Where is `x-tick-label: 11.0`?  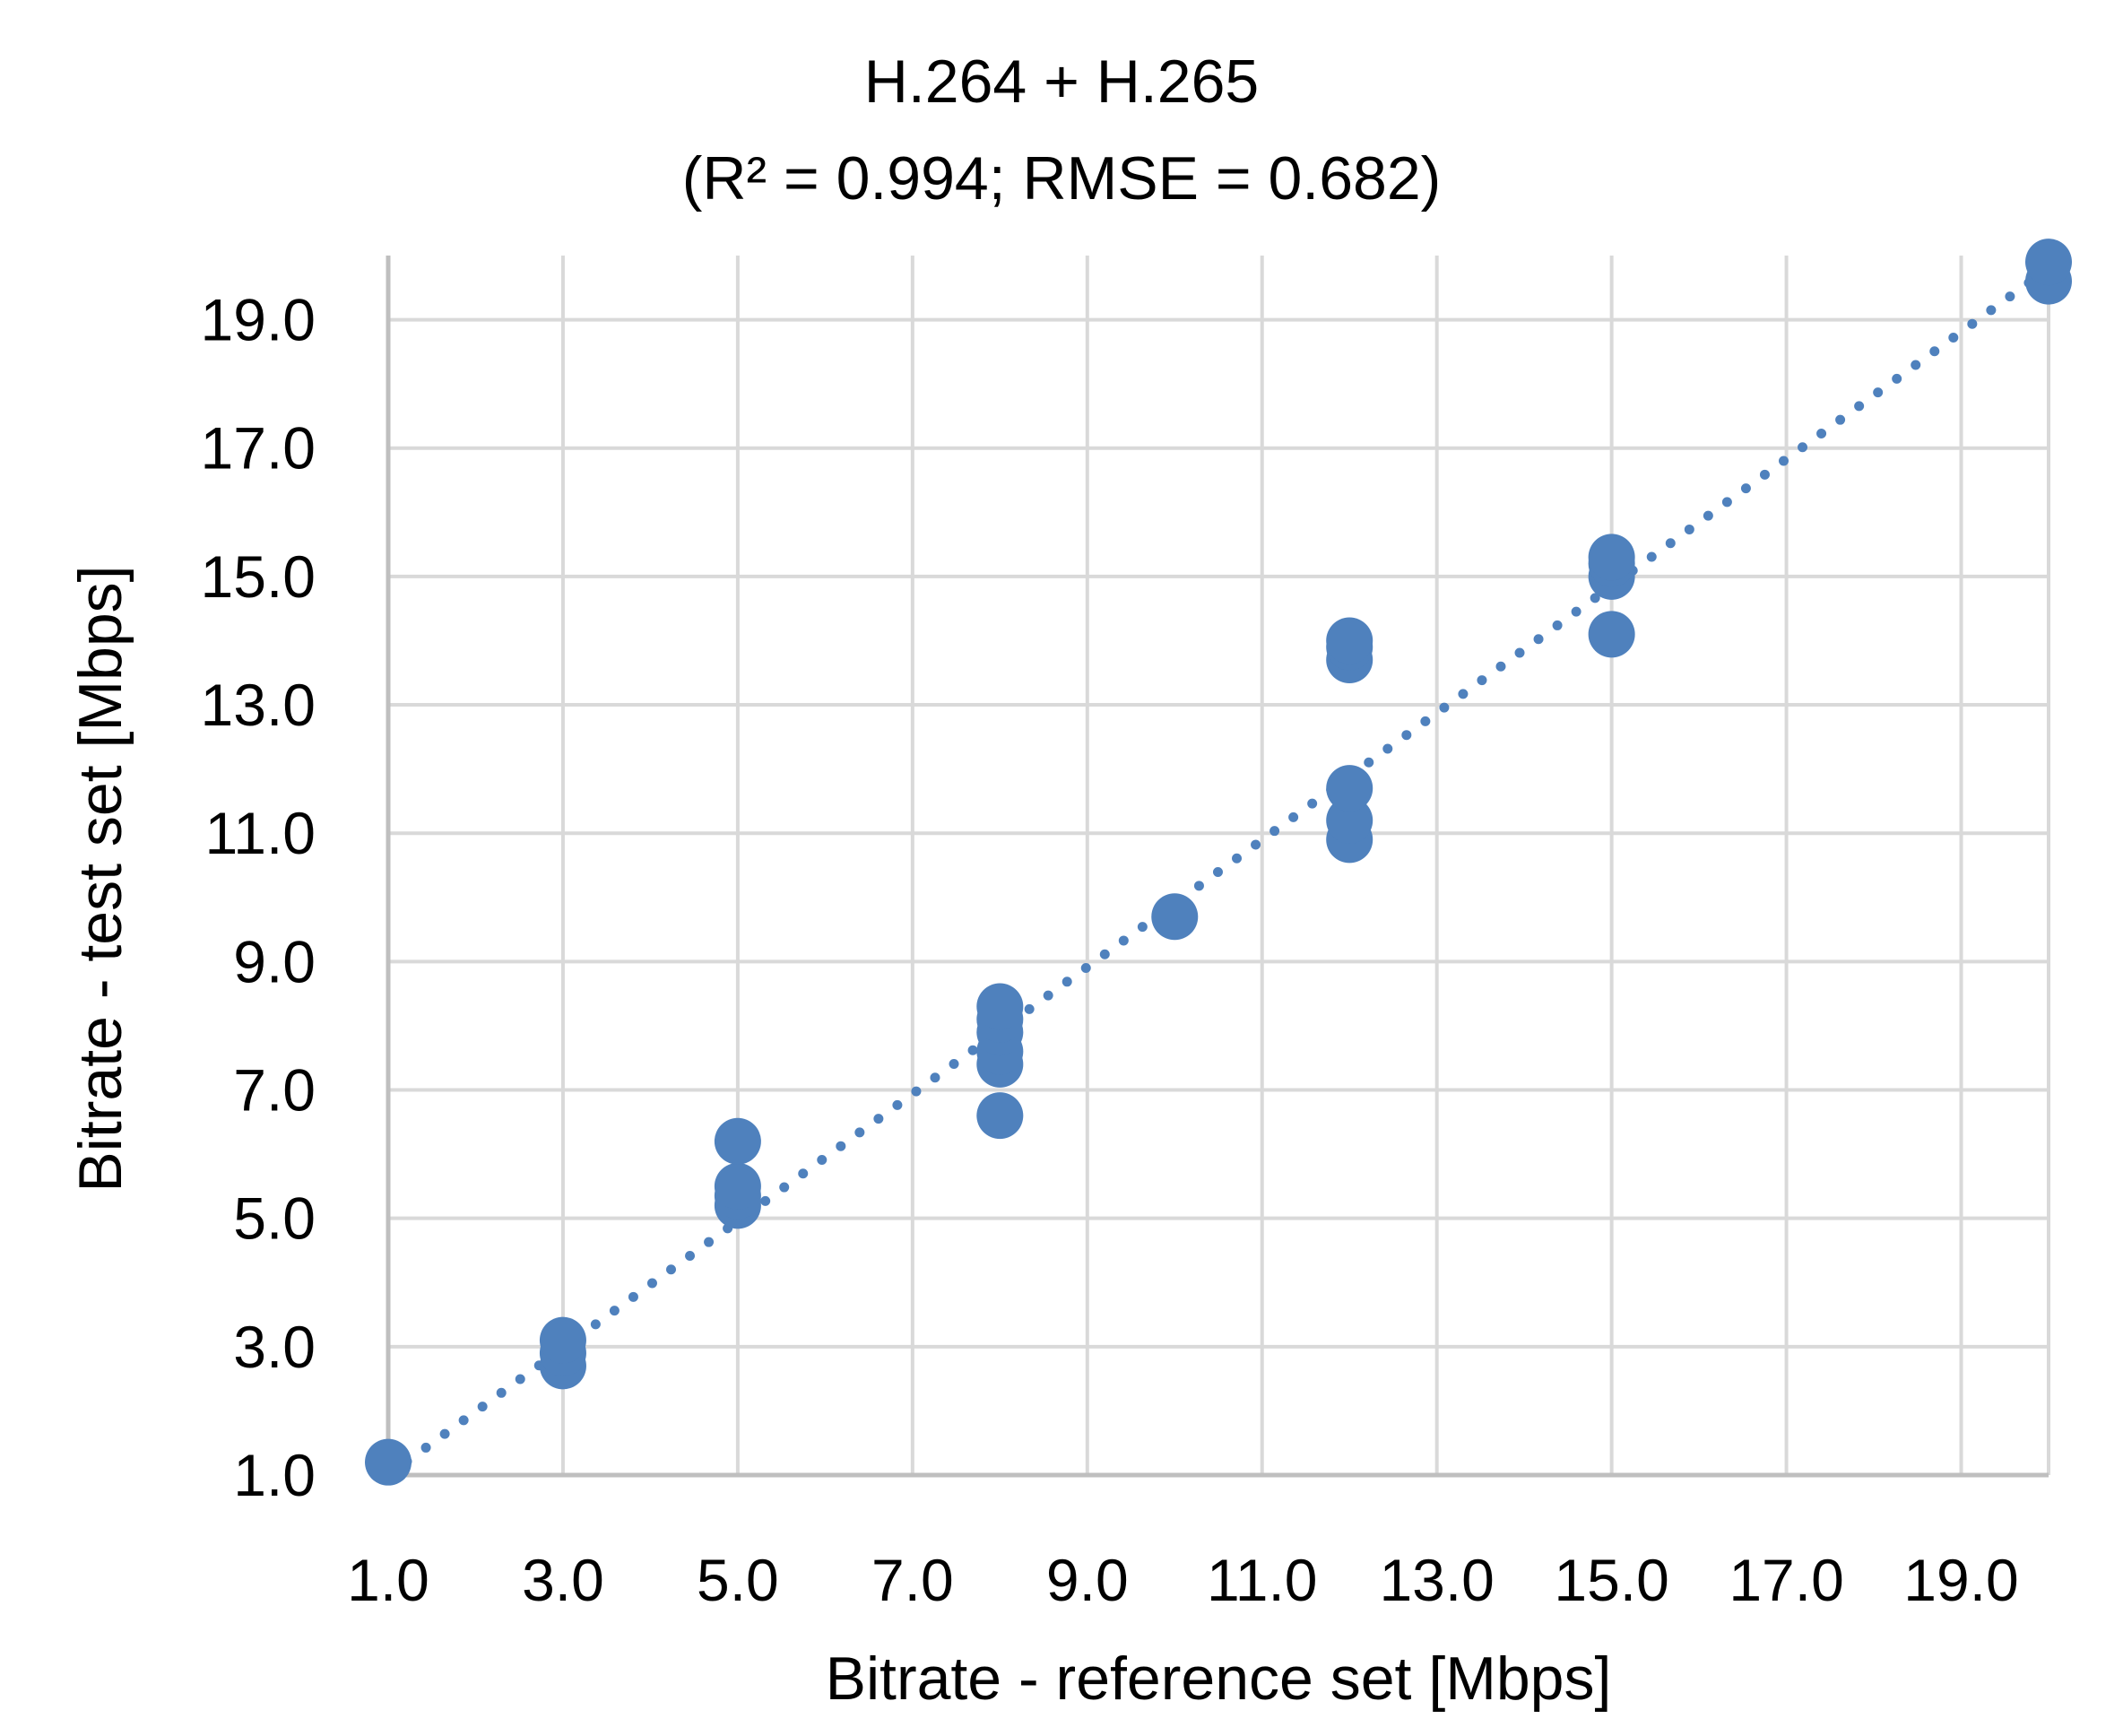 x-tick-label: 11.0 is located at coordinates (1262, 1580).